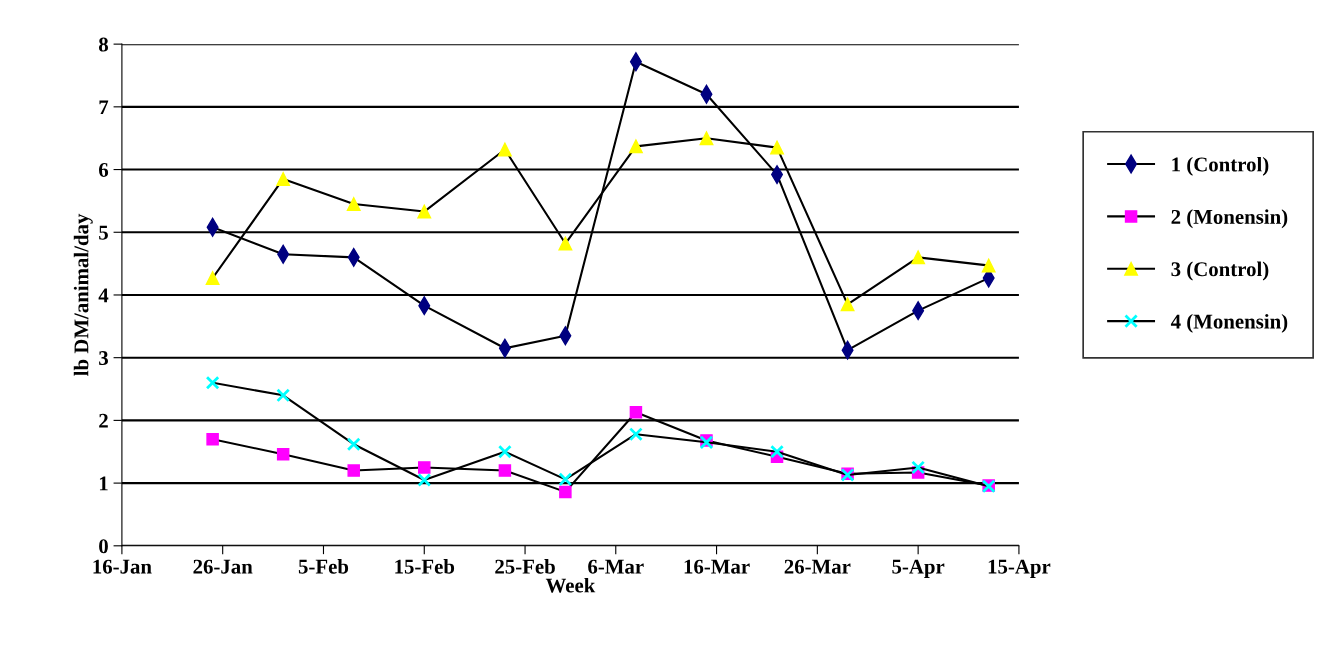  Describe the element at coordinates (103, 295) in the screenshot. I see `y-tick-label: 4` at that location.